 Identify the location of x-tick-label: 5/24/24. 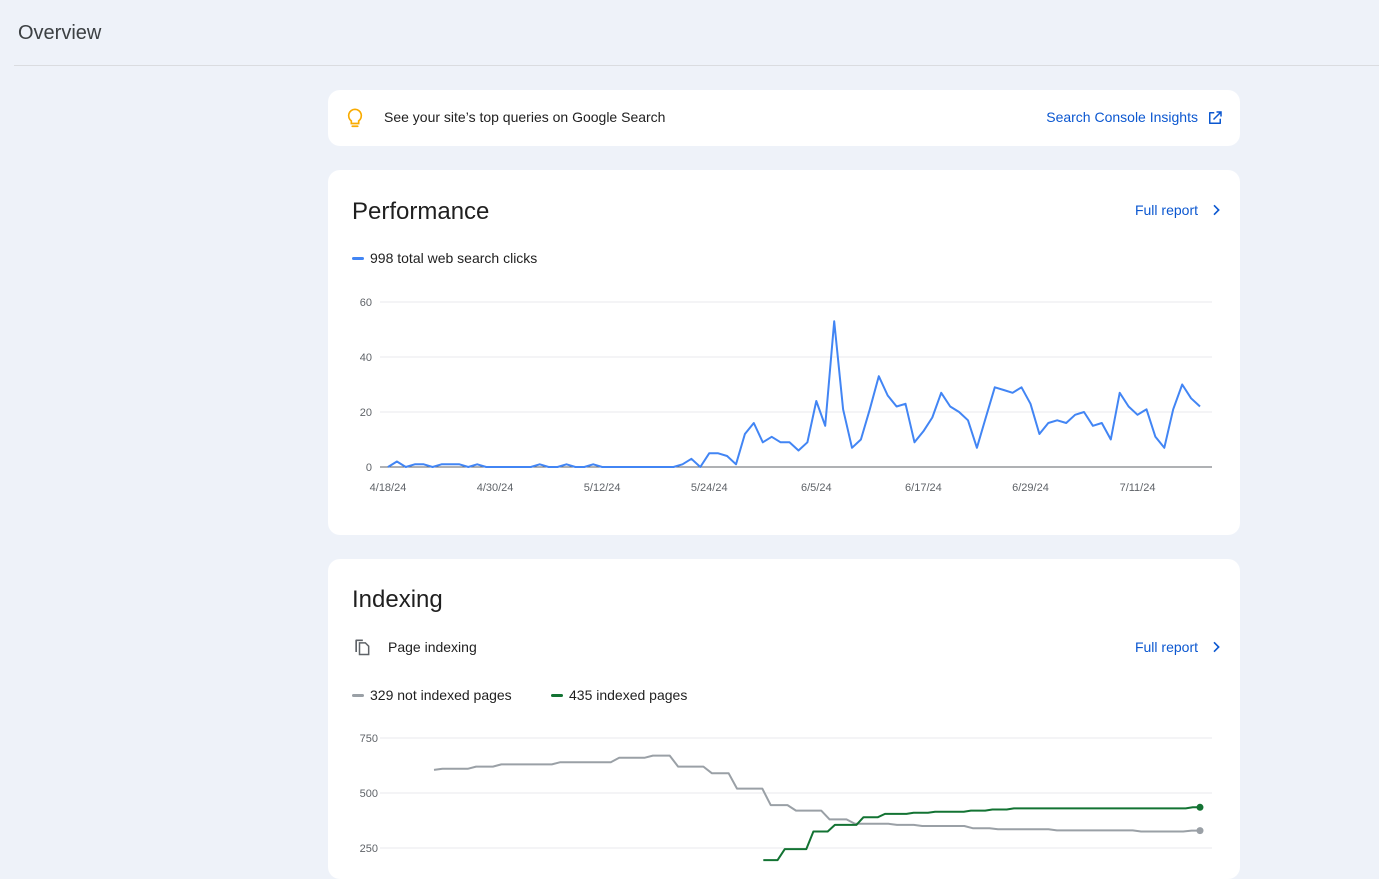
(709, 488).